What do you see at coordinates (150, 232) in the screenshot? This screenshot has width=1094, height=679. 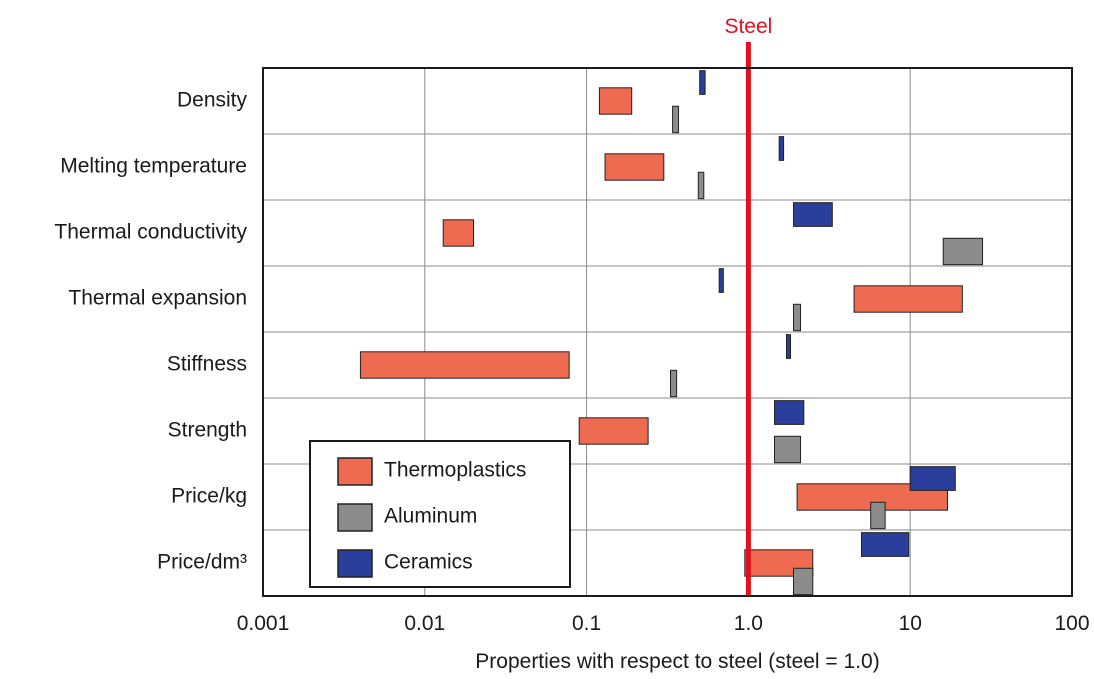 I see `category-label: Thermal conductivity` at bounding box center [150, 232].